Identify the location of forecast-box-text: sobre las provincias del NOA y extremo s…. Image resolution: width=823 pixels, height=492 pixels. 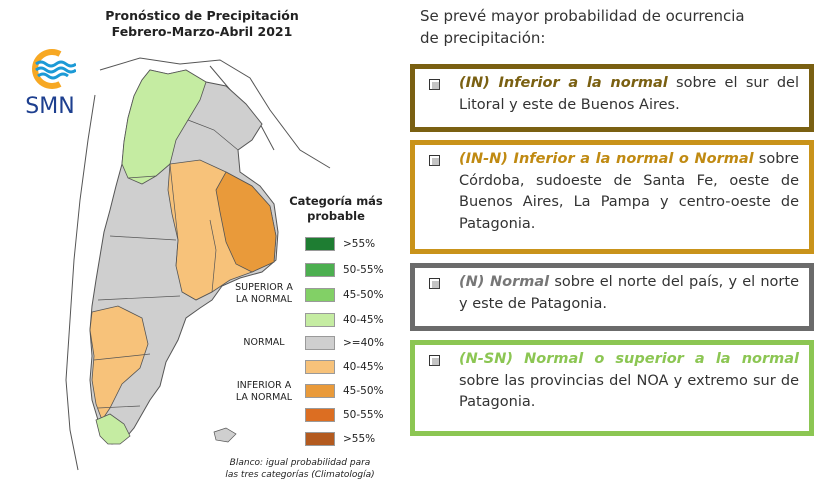
(629, 391).